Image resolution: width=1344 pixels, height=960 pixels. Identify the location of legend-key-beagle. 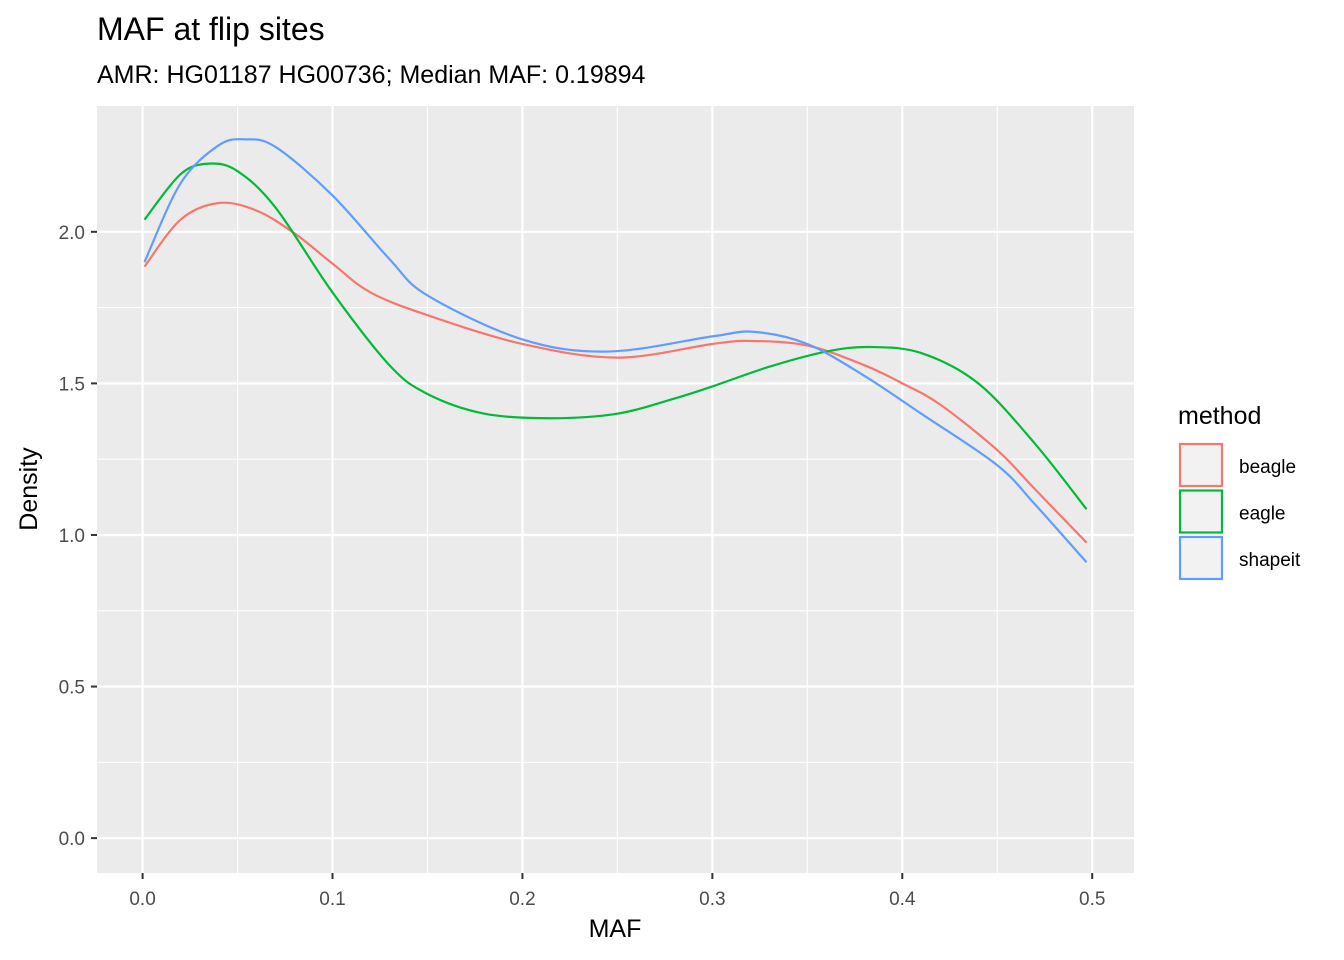
(1201, 465).